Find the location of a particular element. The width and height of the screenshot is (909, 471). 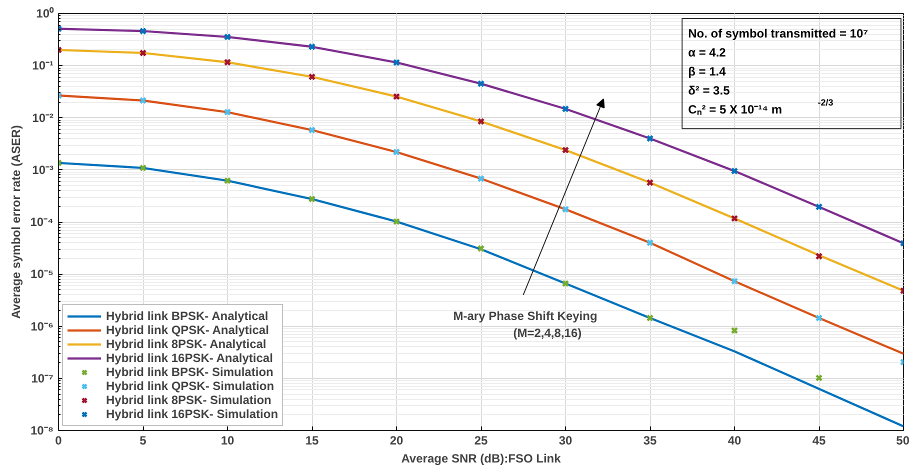

x-tick-label: 5 is located at coordinates (143, 441).